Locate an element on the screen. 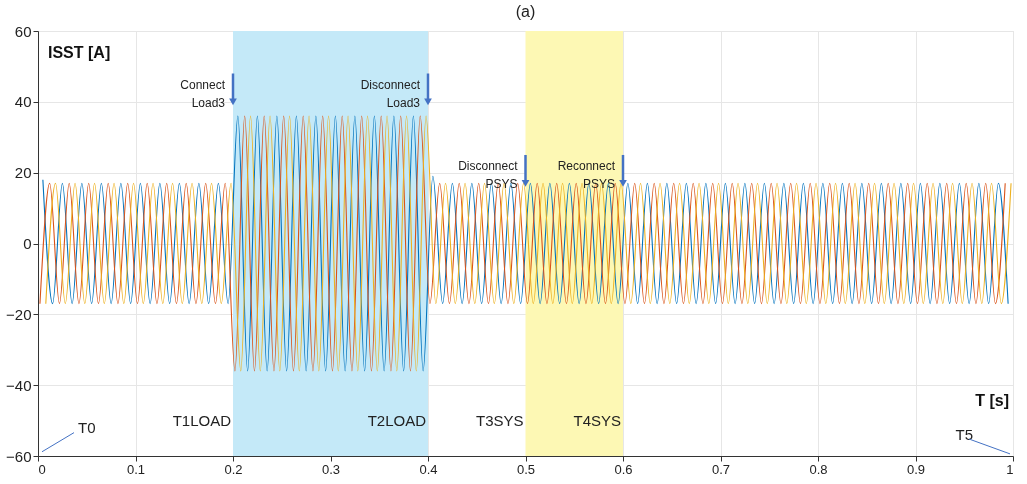  x-tick-label: 0.4 is located at coordinates (428, 469).